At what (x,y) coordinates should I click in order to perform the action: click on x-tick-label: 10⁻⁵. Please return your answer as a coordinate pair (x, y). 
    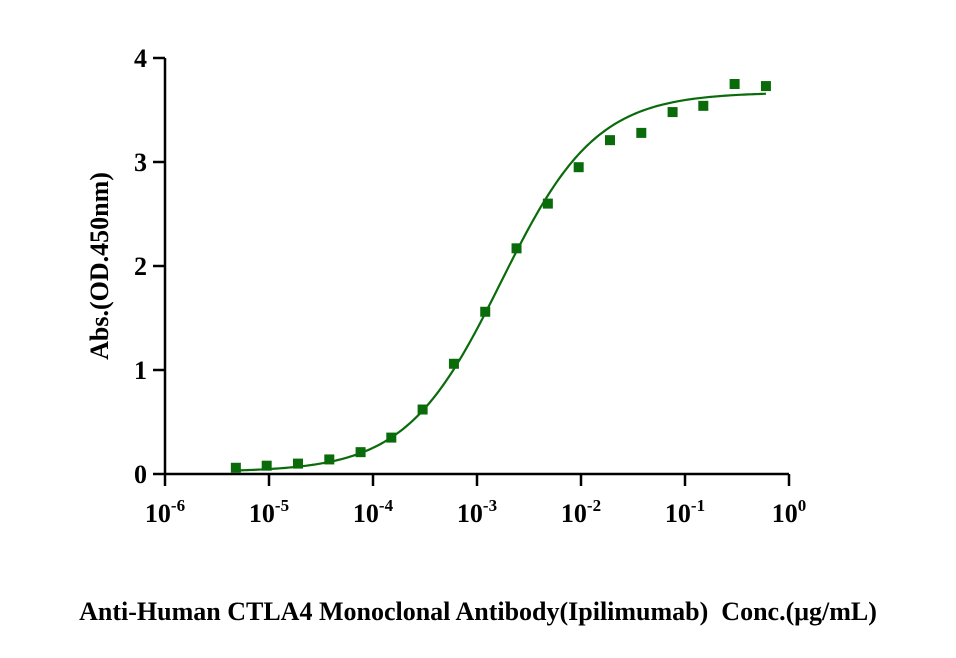
    Looking at the image, I should click on (269, 512).